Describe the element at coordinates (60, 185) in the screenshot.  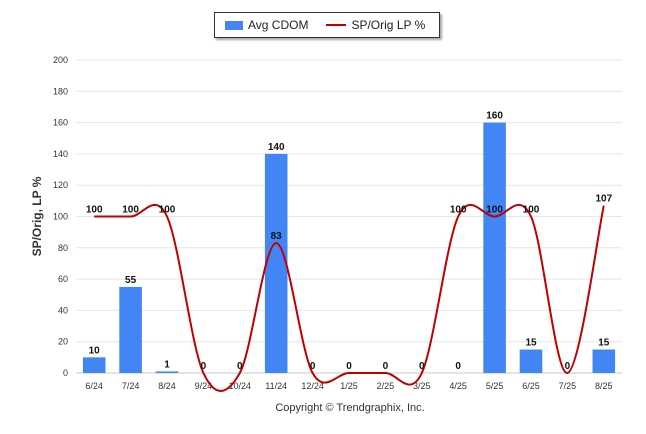
I see `y-tick-label: 120` at that location.